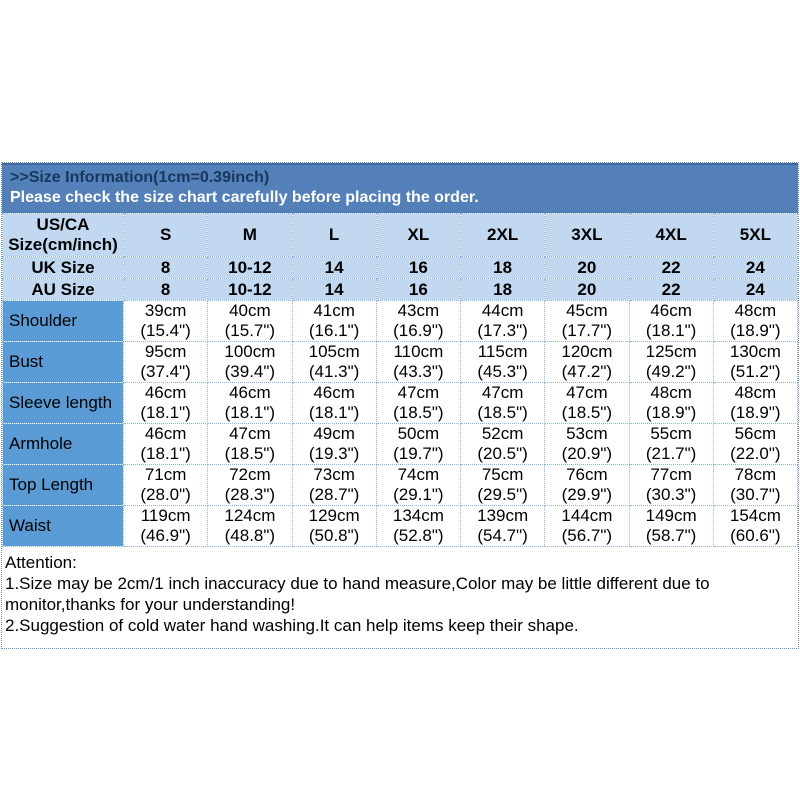  What do you see at coordinates (587, 516) in the screenshot?
I see `measurement-cm: 144cm` at bounding box center [587, 516].